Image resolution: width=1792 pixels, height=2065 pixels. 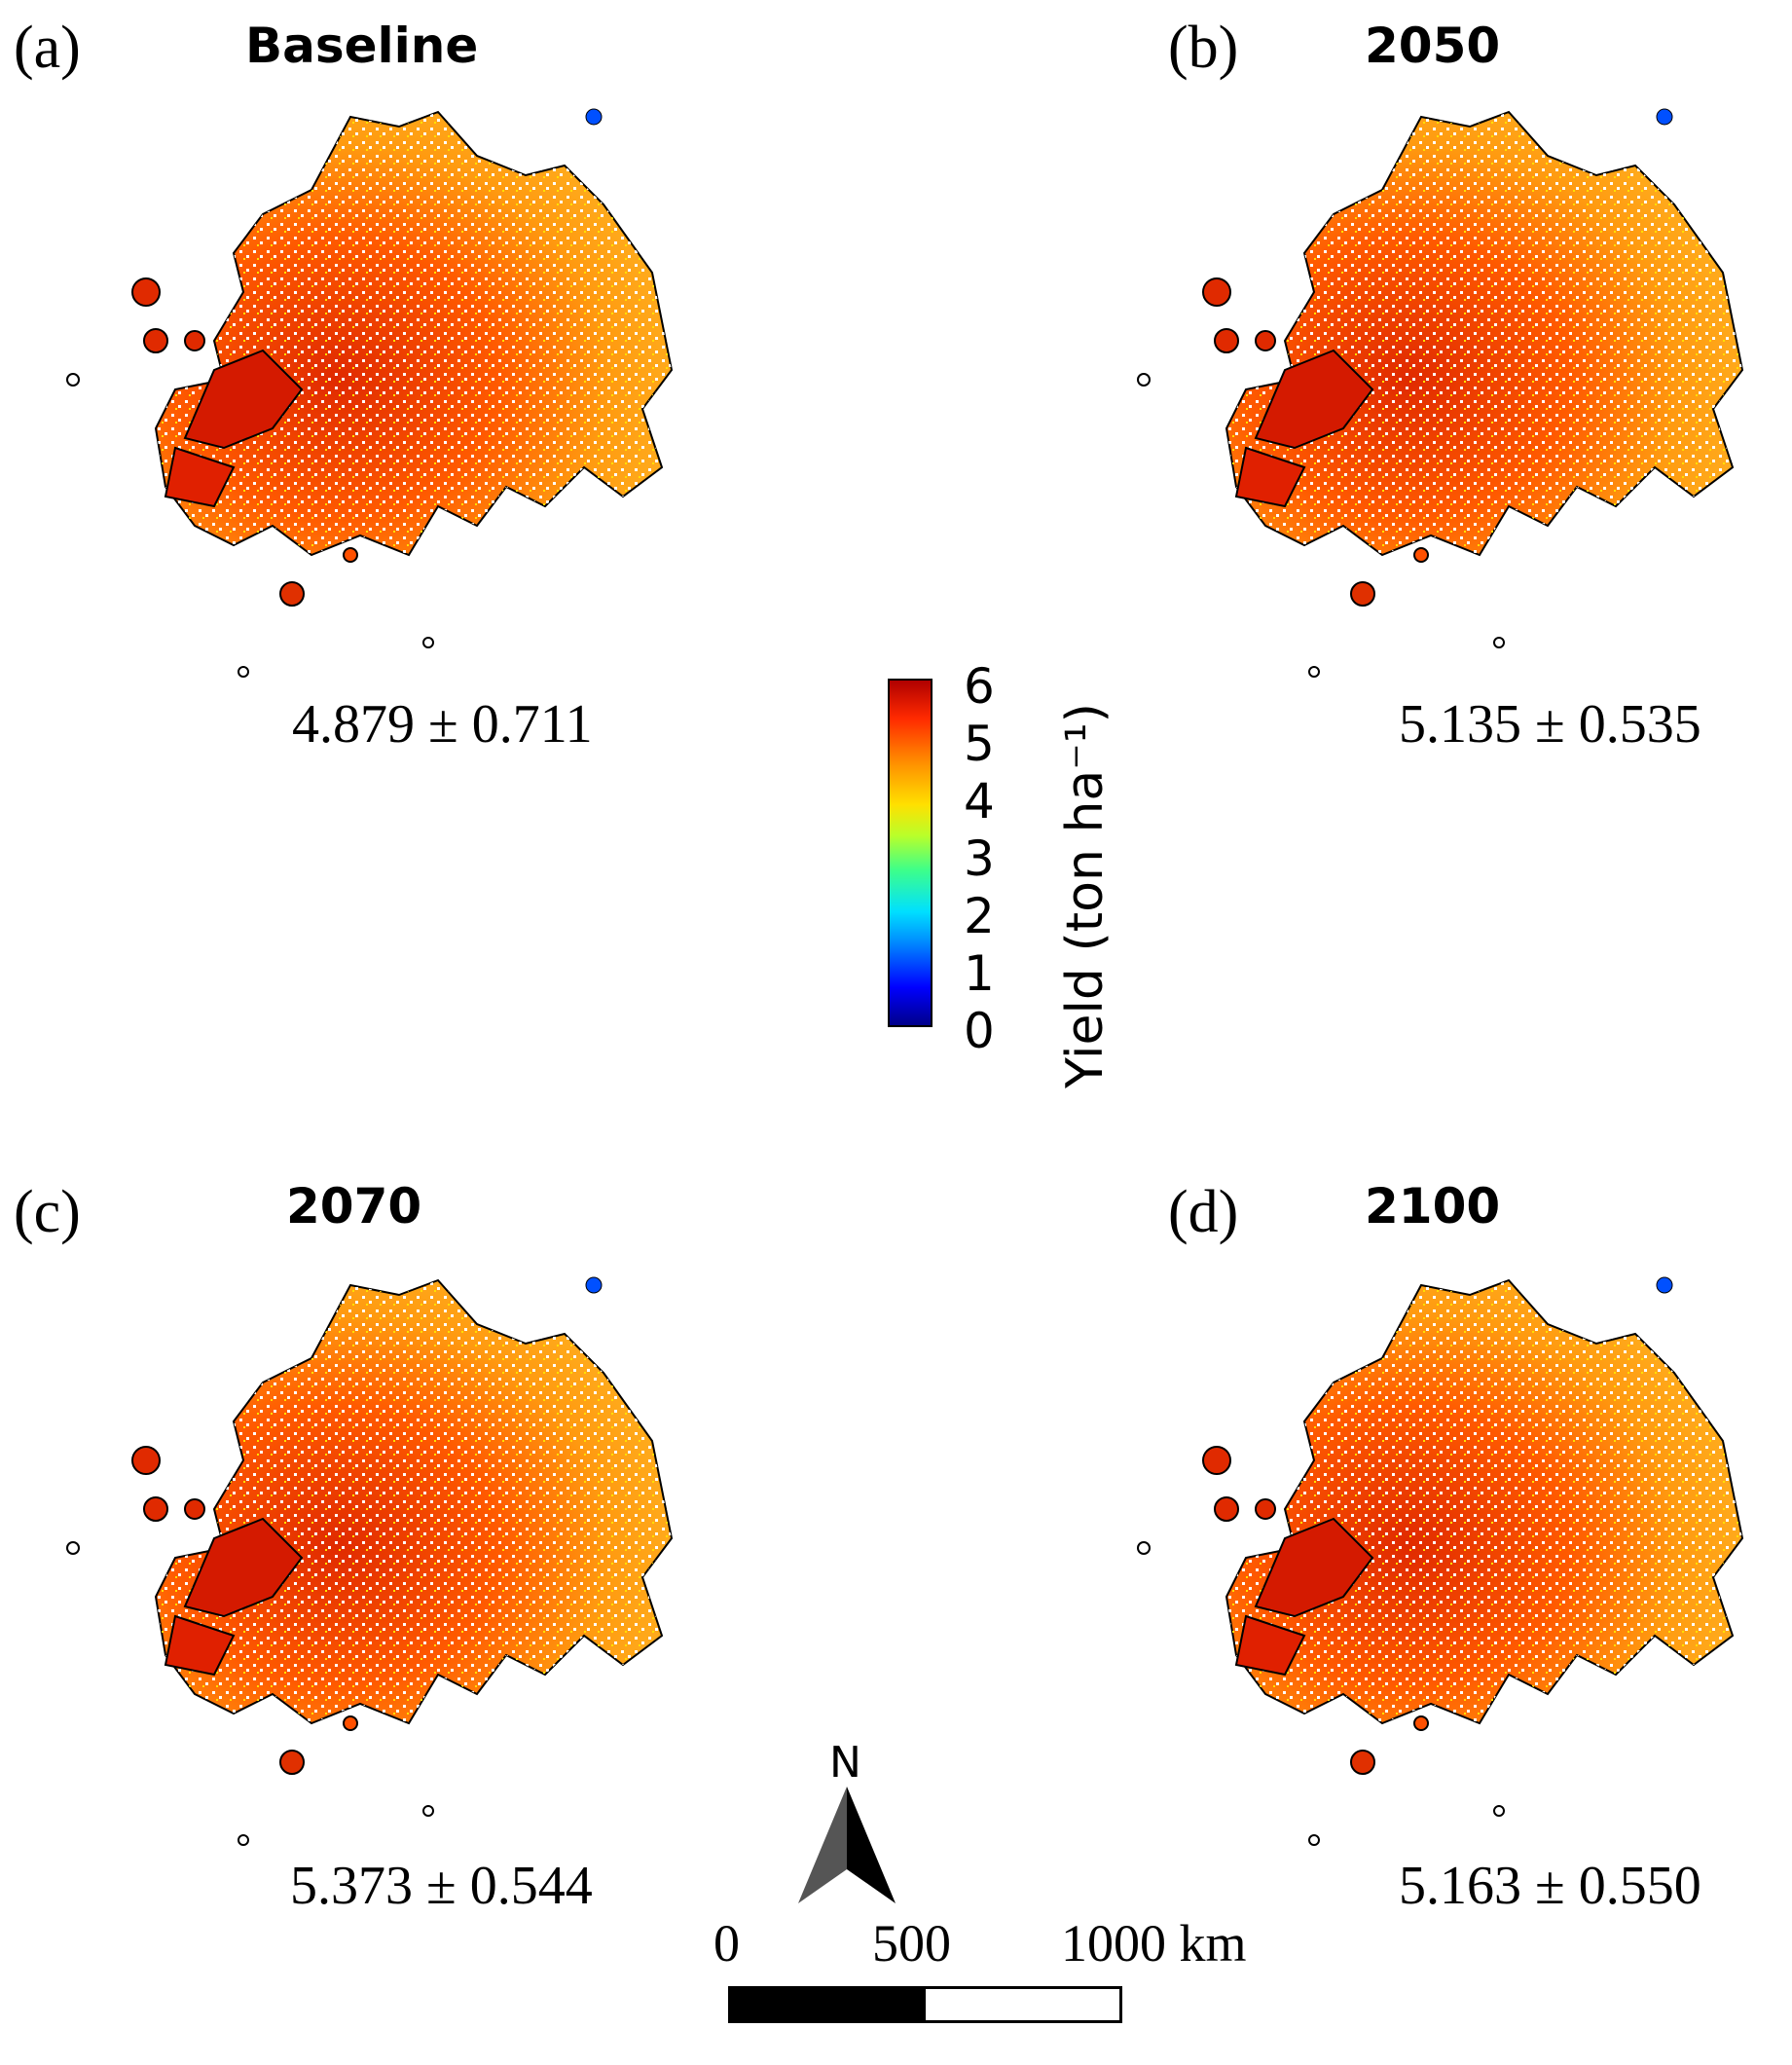 I want to click on panel-a-letter: (a), so click(x=47, y=48).